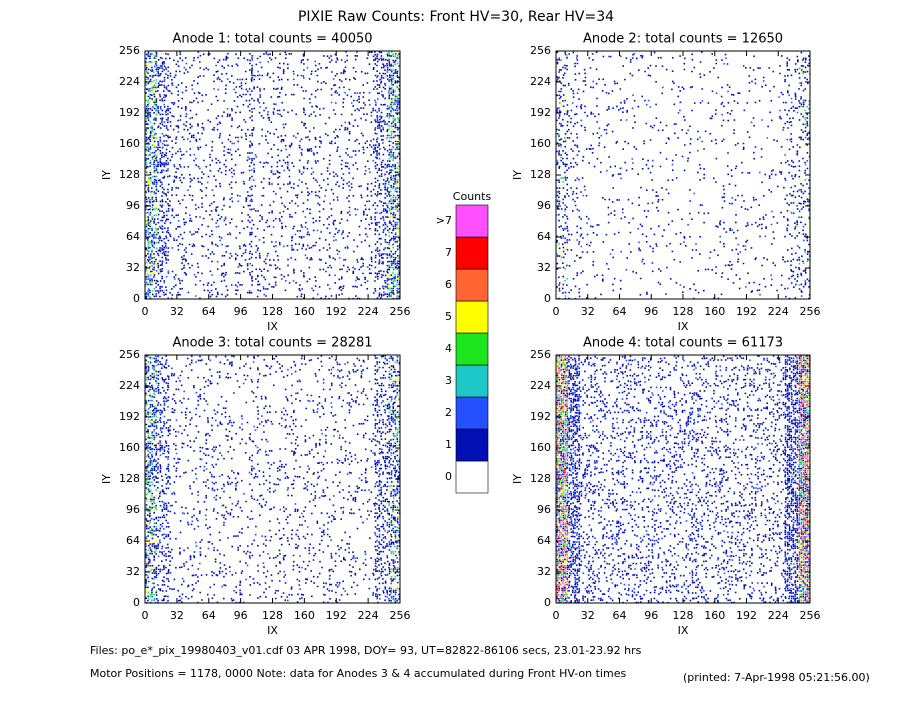  What do you see at coordinates (448, 444) in the screenshot?
I see `colorbar-label: 1` at bounding box center [448, 444].